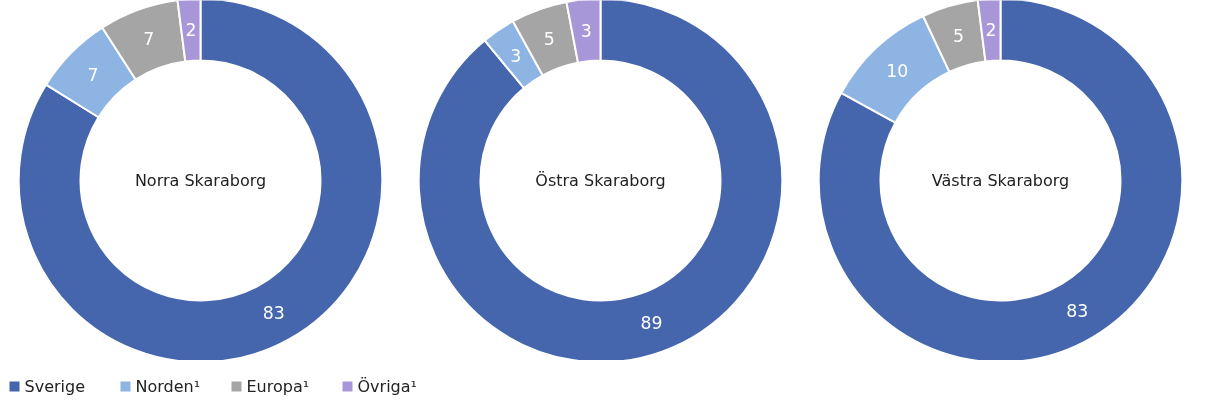  What do you see at coordinates (600, 180) in the screenshot?
I see `text: Östra Skaraborg` at bounding box center [600, 180].